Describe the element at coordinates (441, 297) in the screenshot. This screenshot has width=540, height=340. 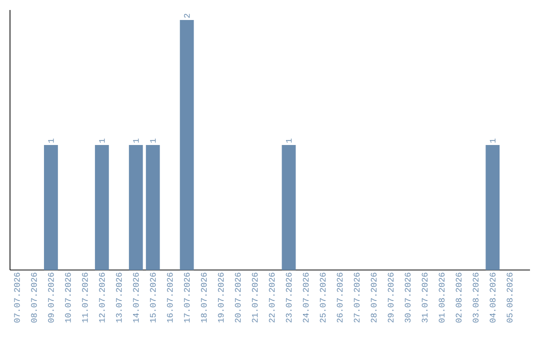
I see `x-tick-label: 01.08.2026` at that location.